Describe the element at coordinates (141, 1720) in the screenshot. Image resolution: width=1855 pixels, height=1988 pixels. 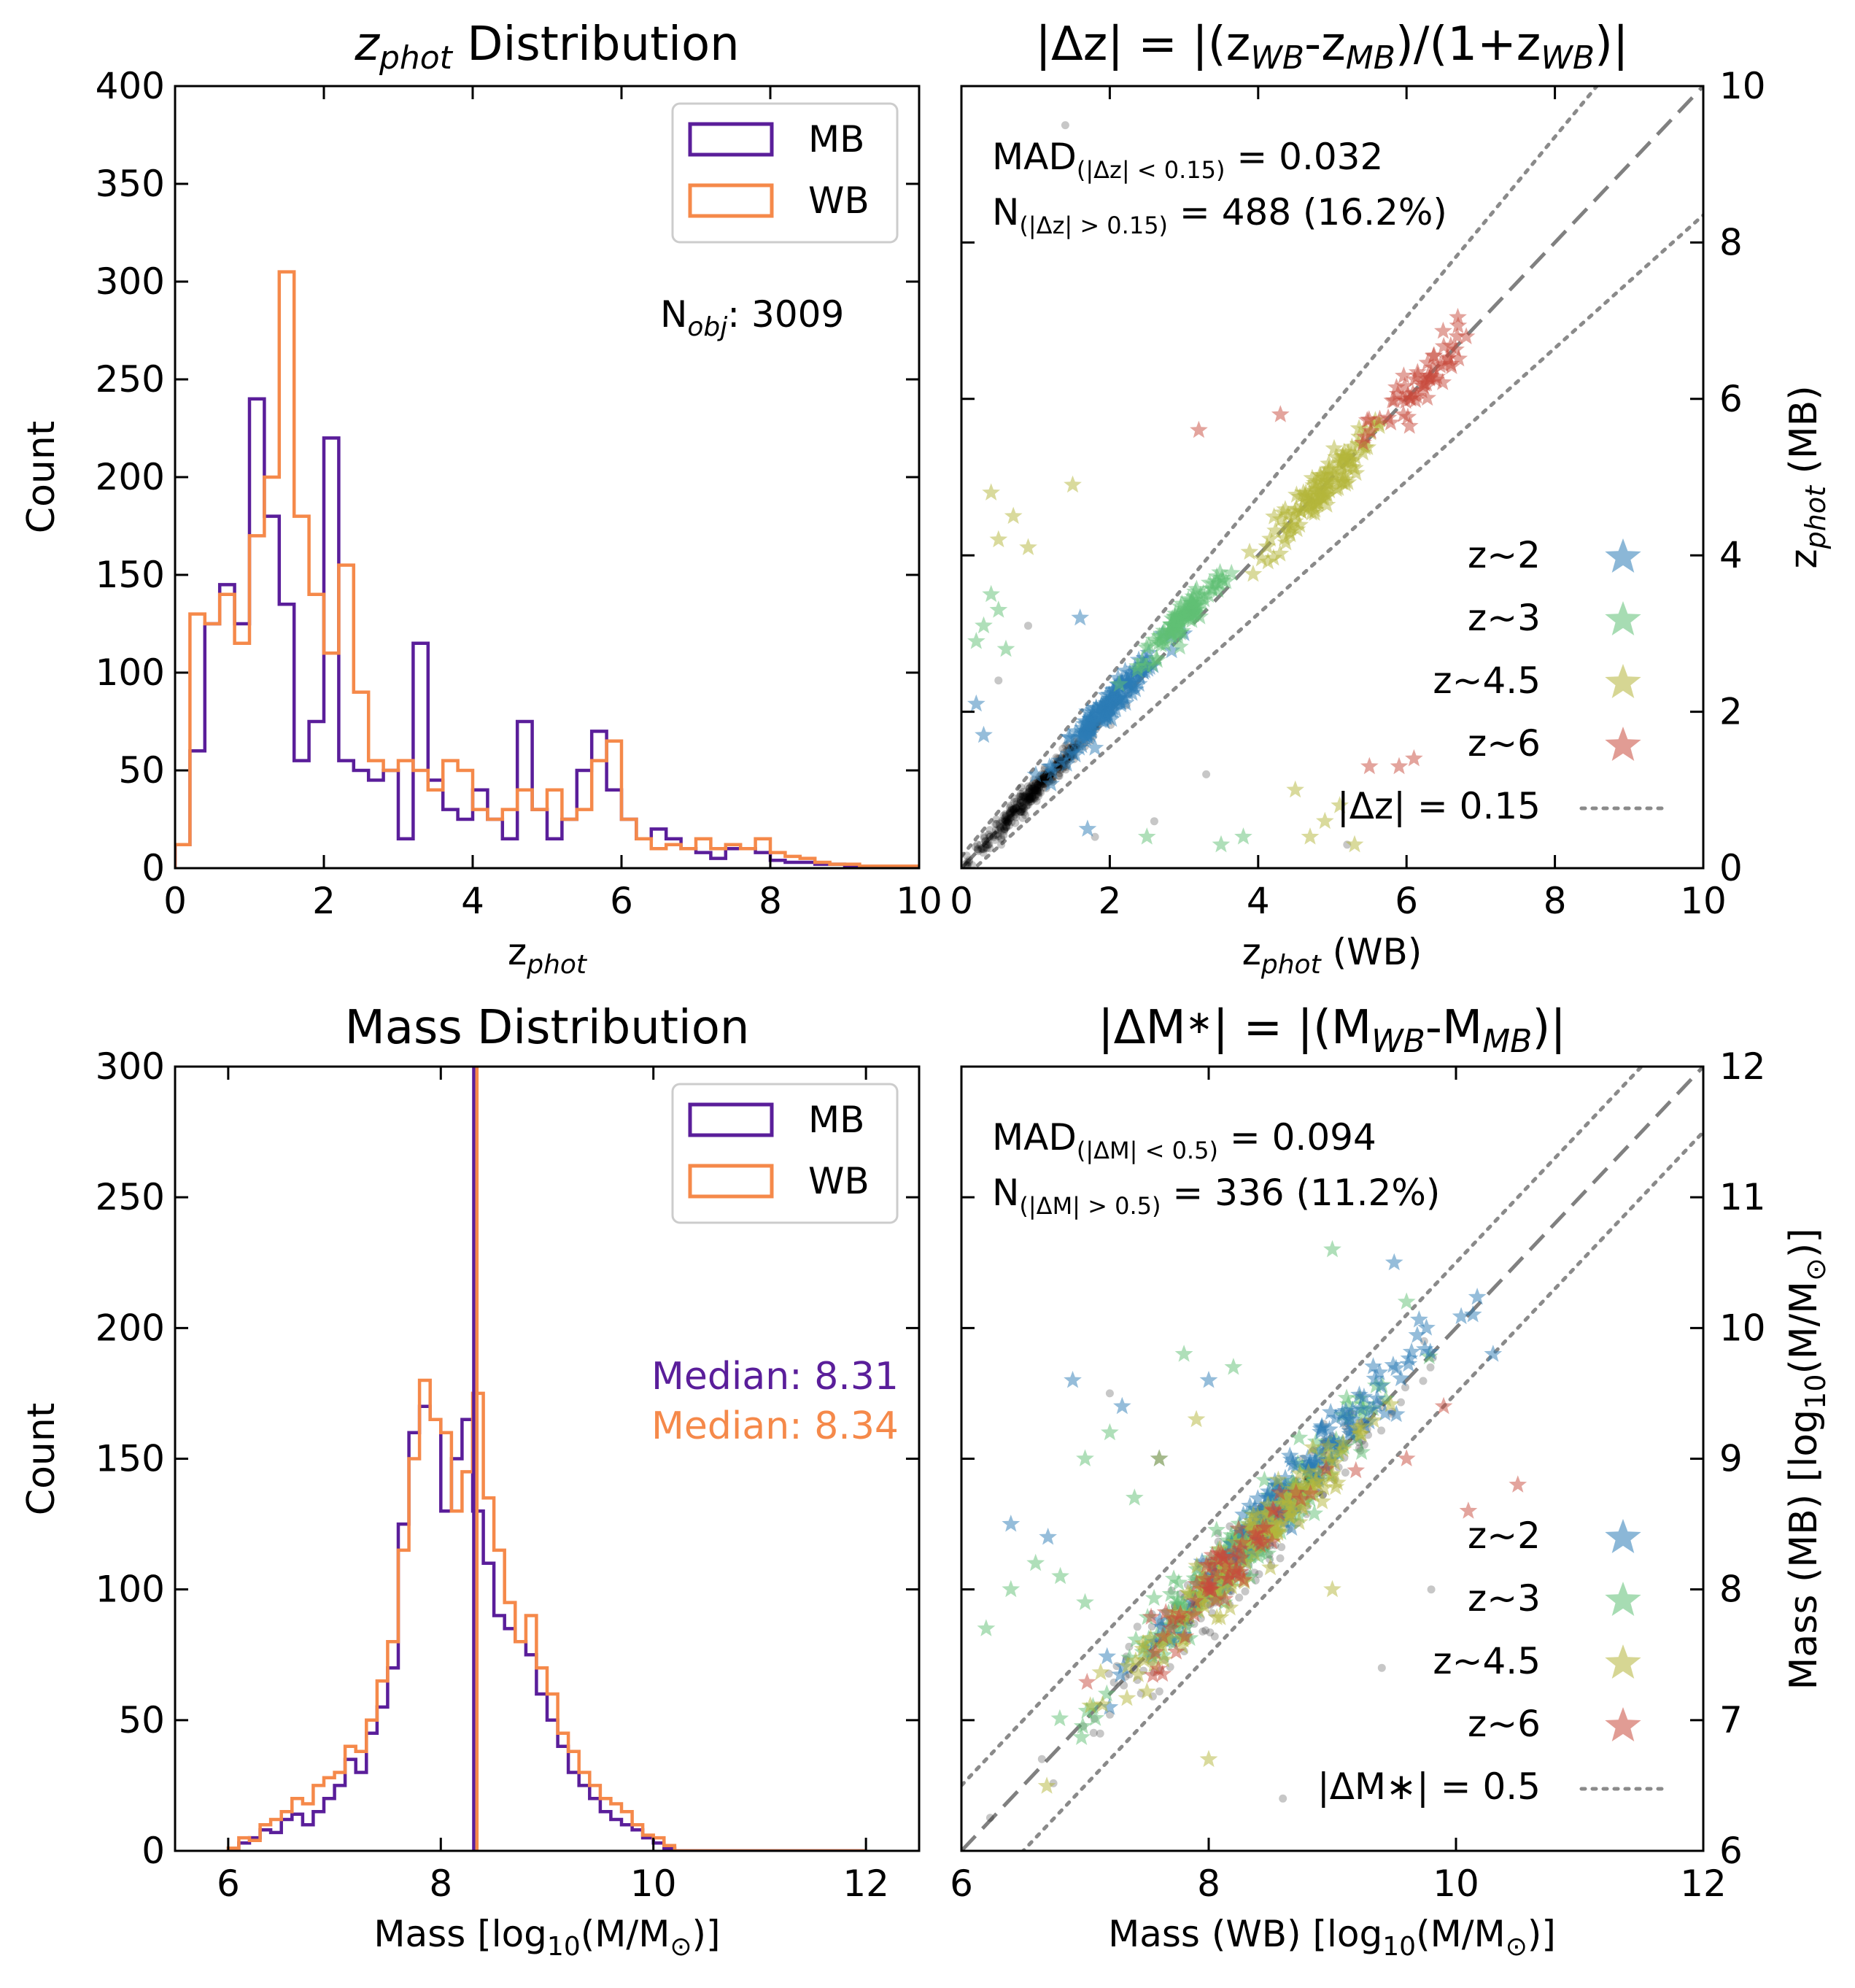
I see `y-tick-label: 50` at that location.